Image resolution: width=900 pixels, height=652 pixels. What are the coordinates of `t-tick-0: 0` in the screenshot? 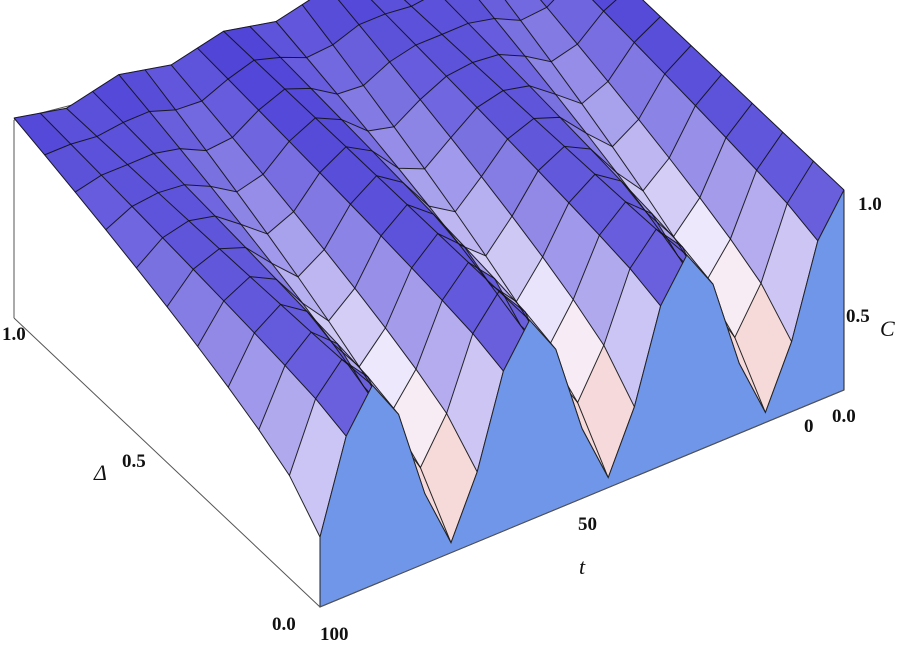 It's located at (809, 426).